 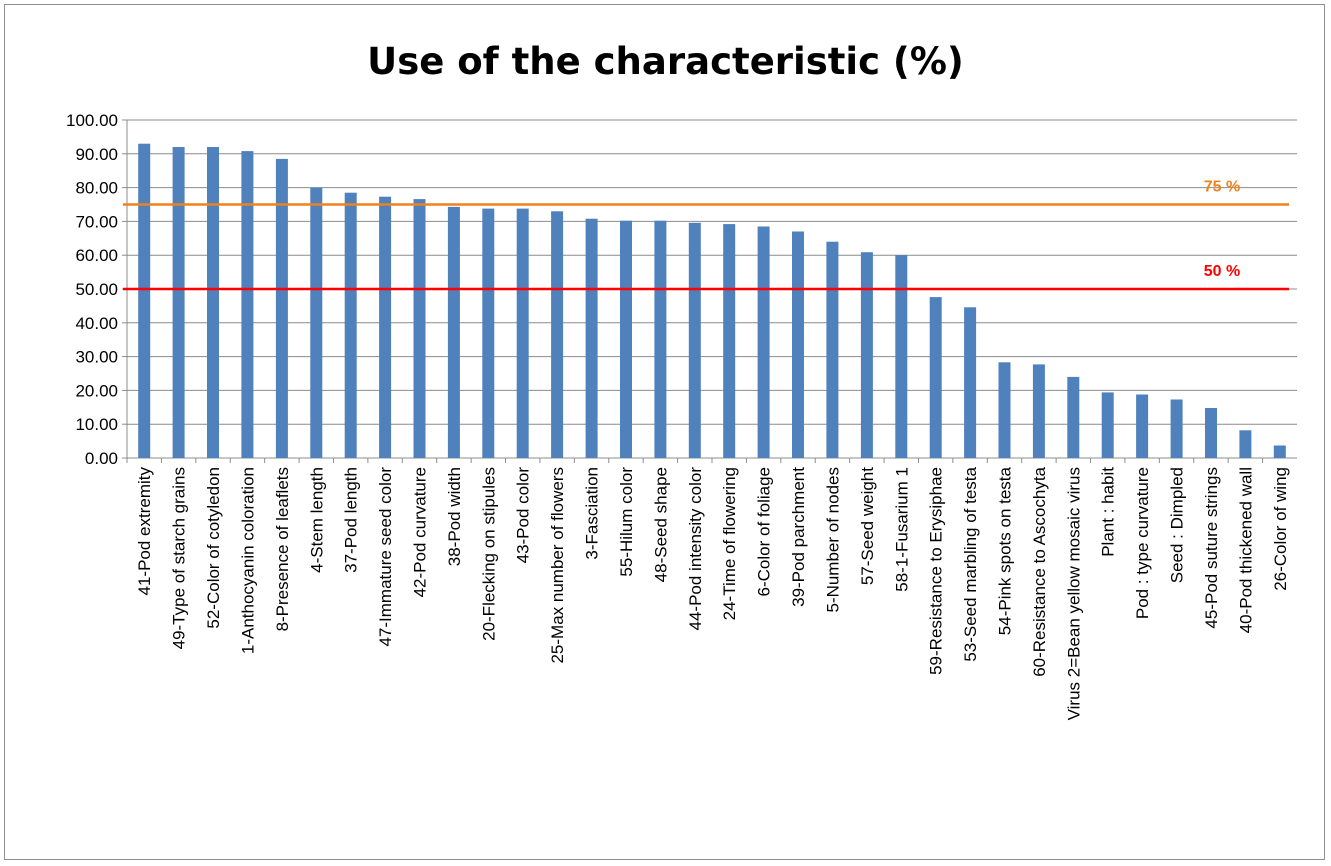 I want to click on x-tick-label: 39-Pod parchment, so click(x=798, y=537).